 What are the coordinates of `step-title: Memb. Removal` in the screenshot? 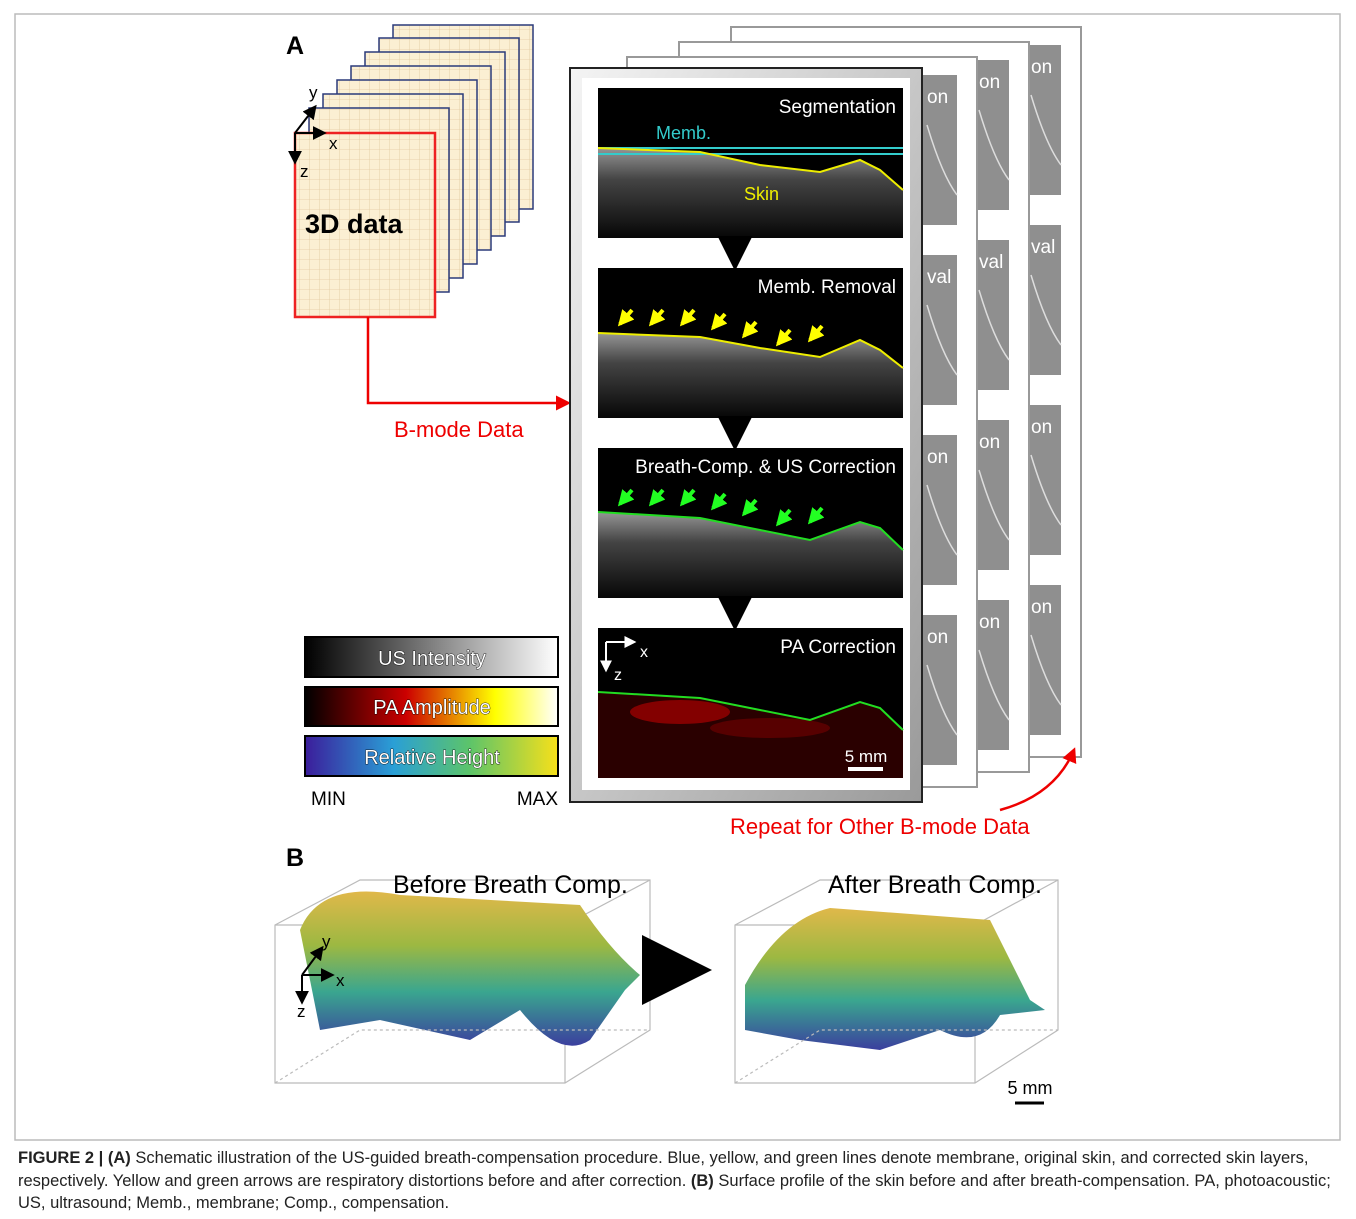 It's located at (827, 287).